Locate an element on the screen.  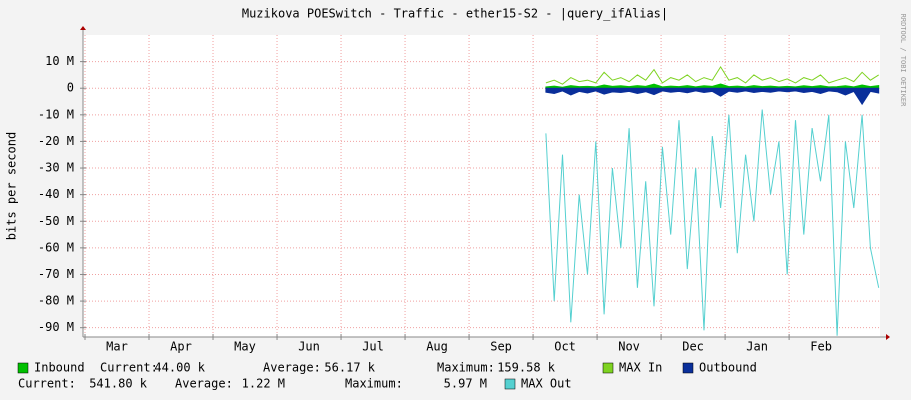
legend-text: 44.00 k is located at coordinates (179, 368).